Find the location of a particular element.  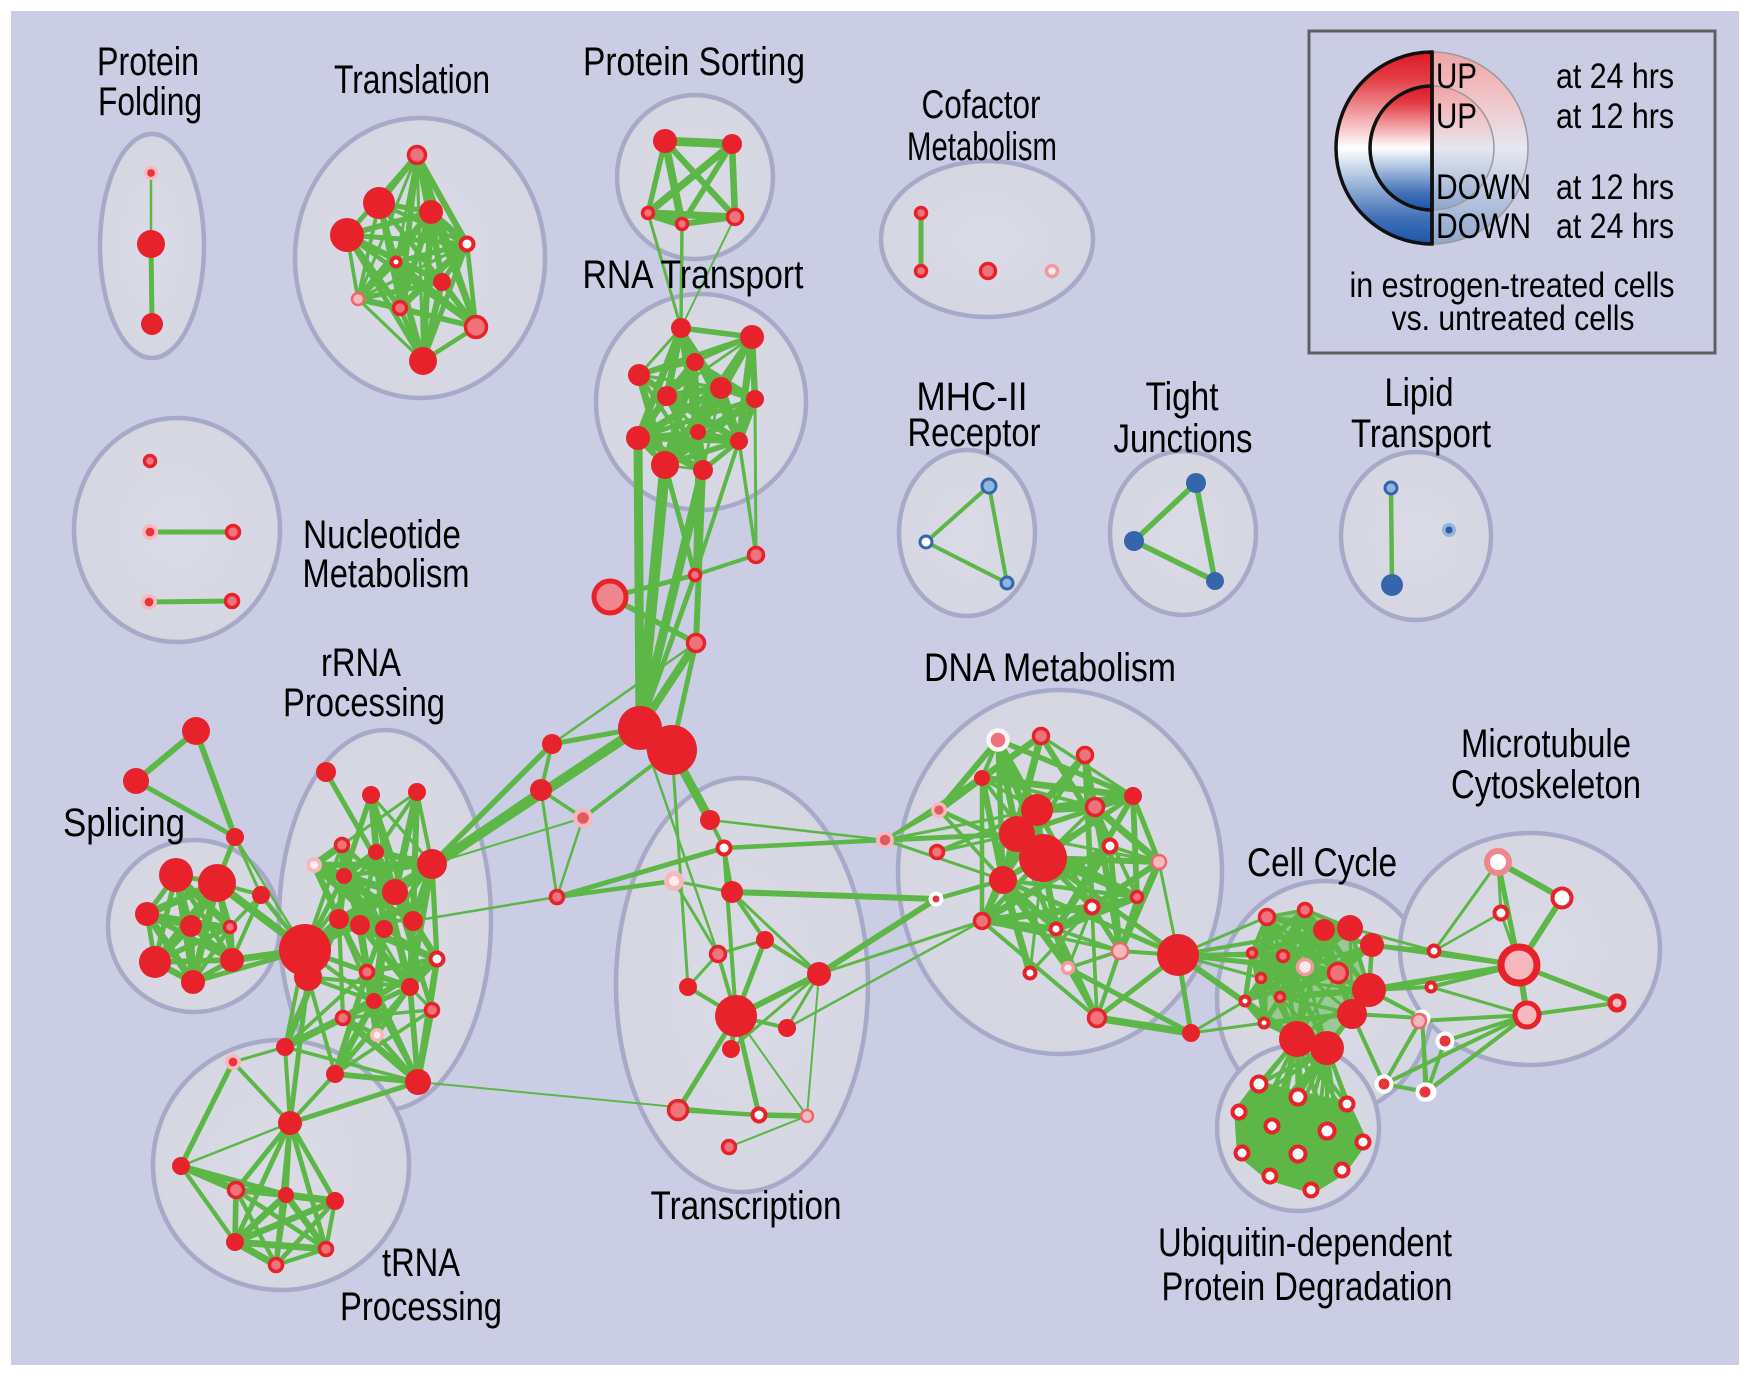

svg-text: RNA Transport is located at coordinates (693, 275).